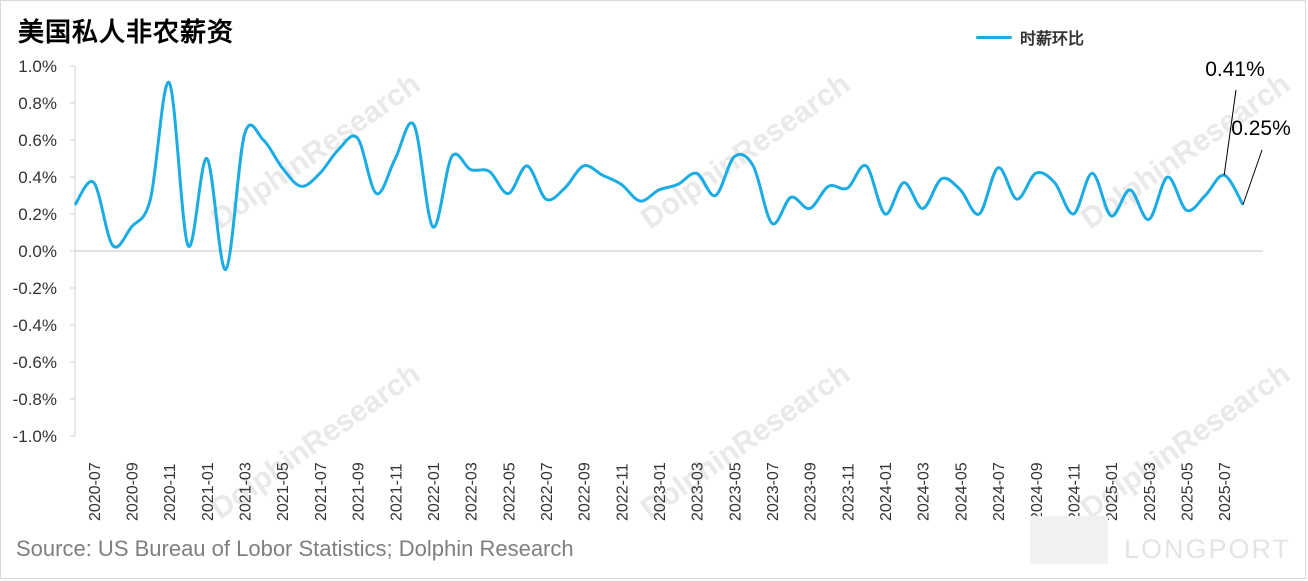 The height and width of the screenshot is (581, 1308). Describe the element at coordinates (37, 177) in the screenshot. I see `y-tick-label: 0.4%` at that location.